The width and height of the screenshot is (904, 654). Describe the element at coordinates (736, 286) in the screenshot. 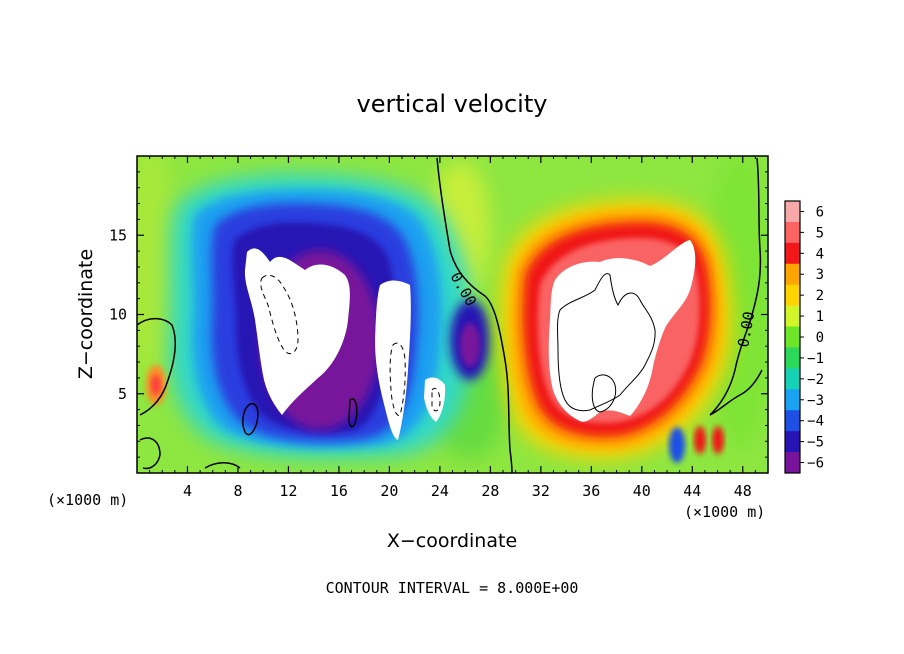

I see `zero-contour-right` at that location.